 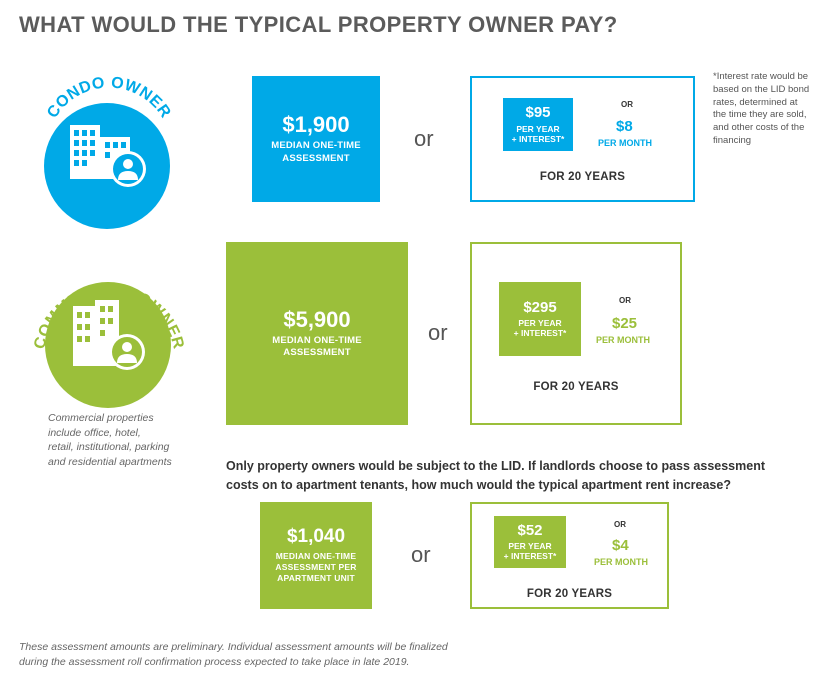 What do you see at coordinates (317, 340) in the screenshot?
I see `commercial-median-label-line1: MEDIAN ONE-TIME` at bounding box center [317, 340].